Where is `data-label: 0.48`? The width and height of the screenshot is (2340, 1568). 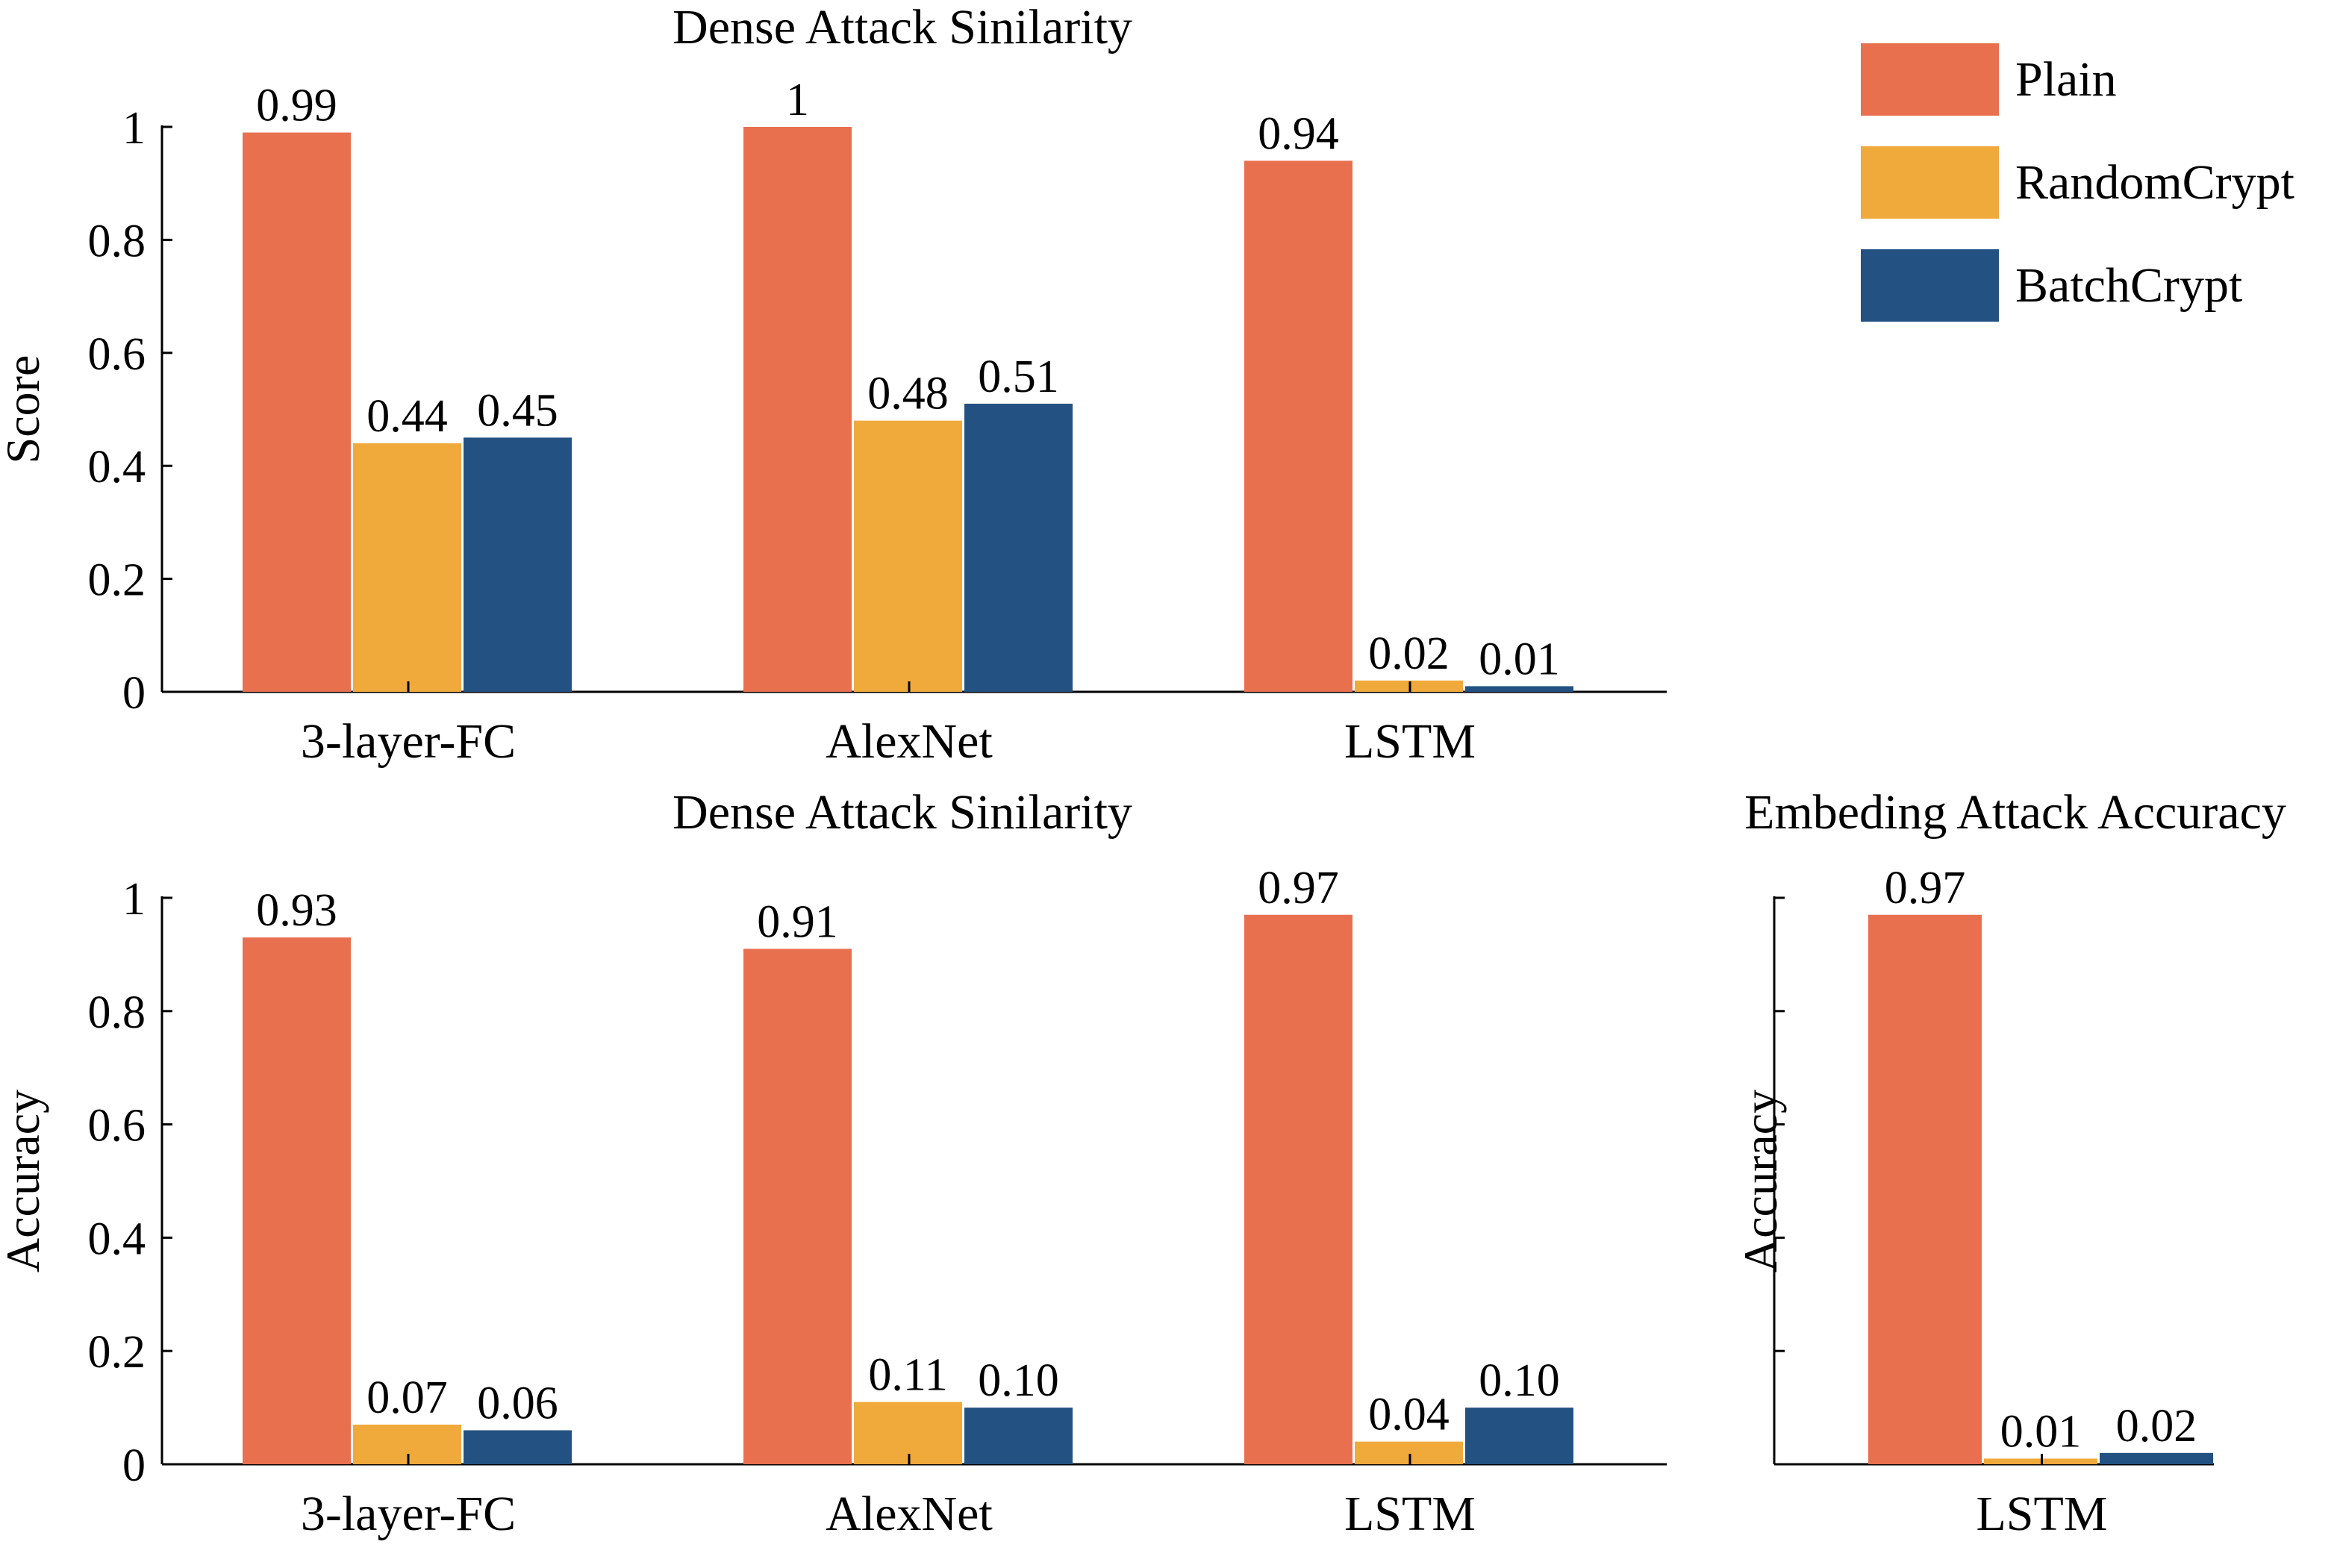 data-label: 0.48 is located at coordinates (908, 394).